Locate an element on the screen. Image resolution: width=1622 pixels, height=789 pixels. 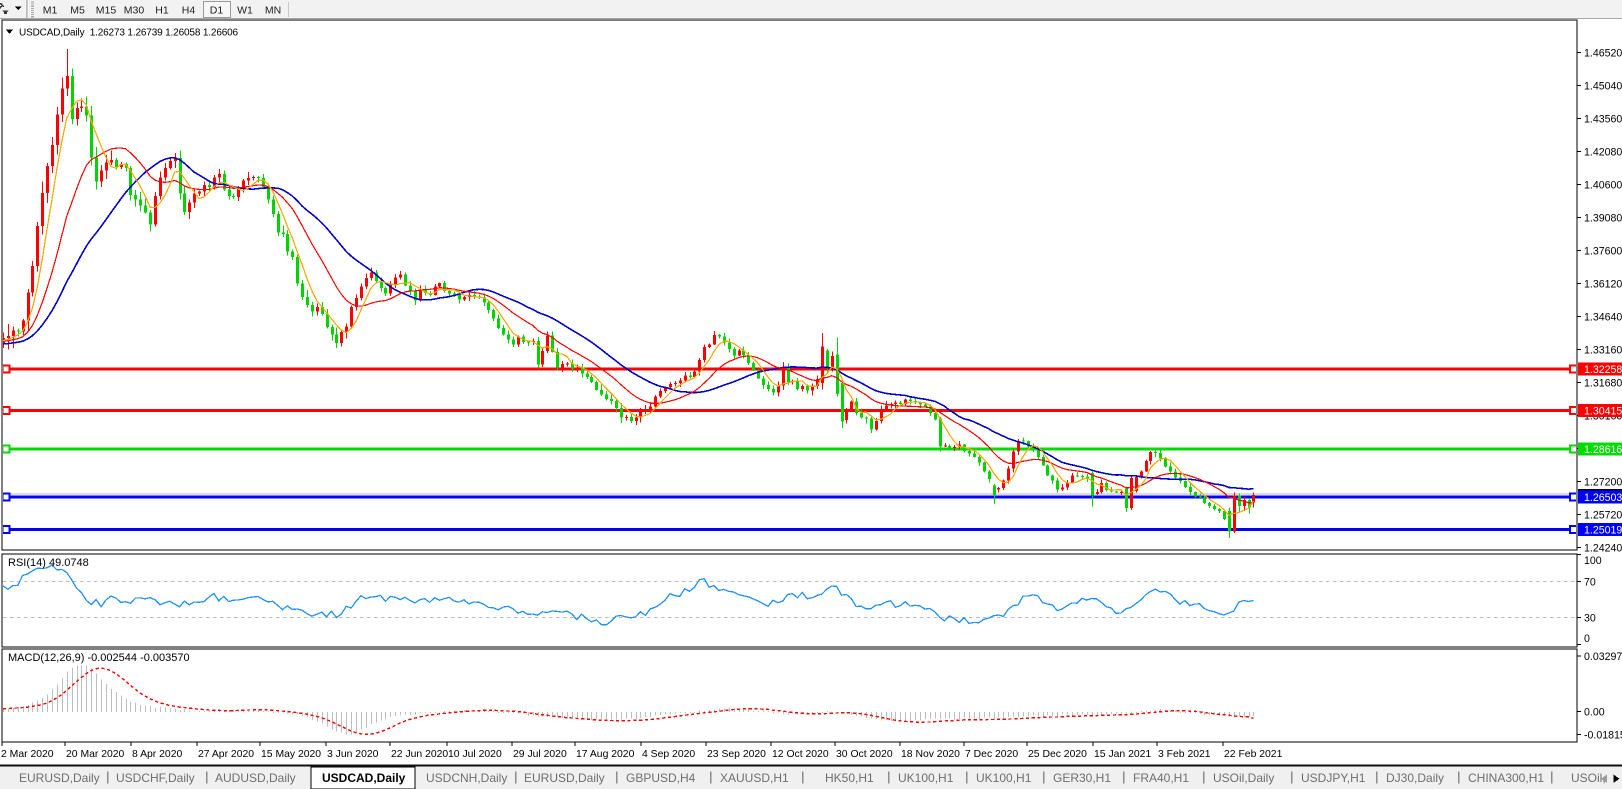
svg-text: 0.032972 is located at coordinates (1603, 657).